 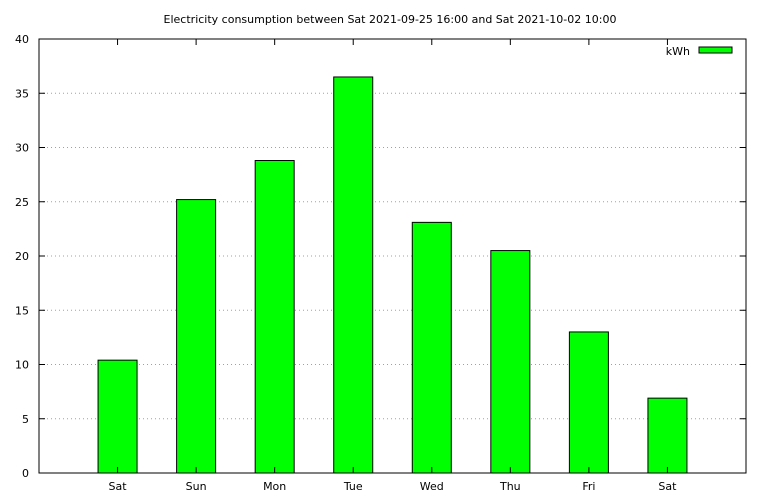 What do you see at coordinates (22, 365) in the screenshot?
I see `y-tick-label: 10` at bounding box center [22, 365].